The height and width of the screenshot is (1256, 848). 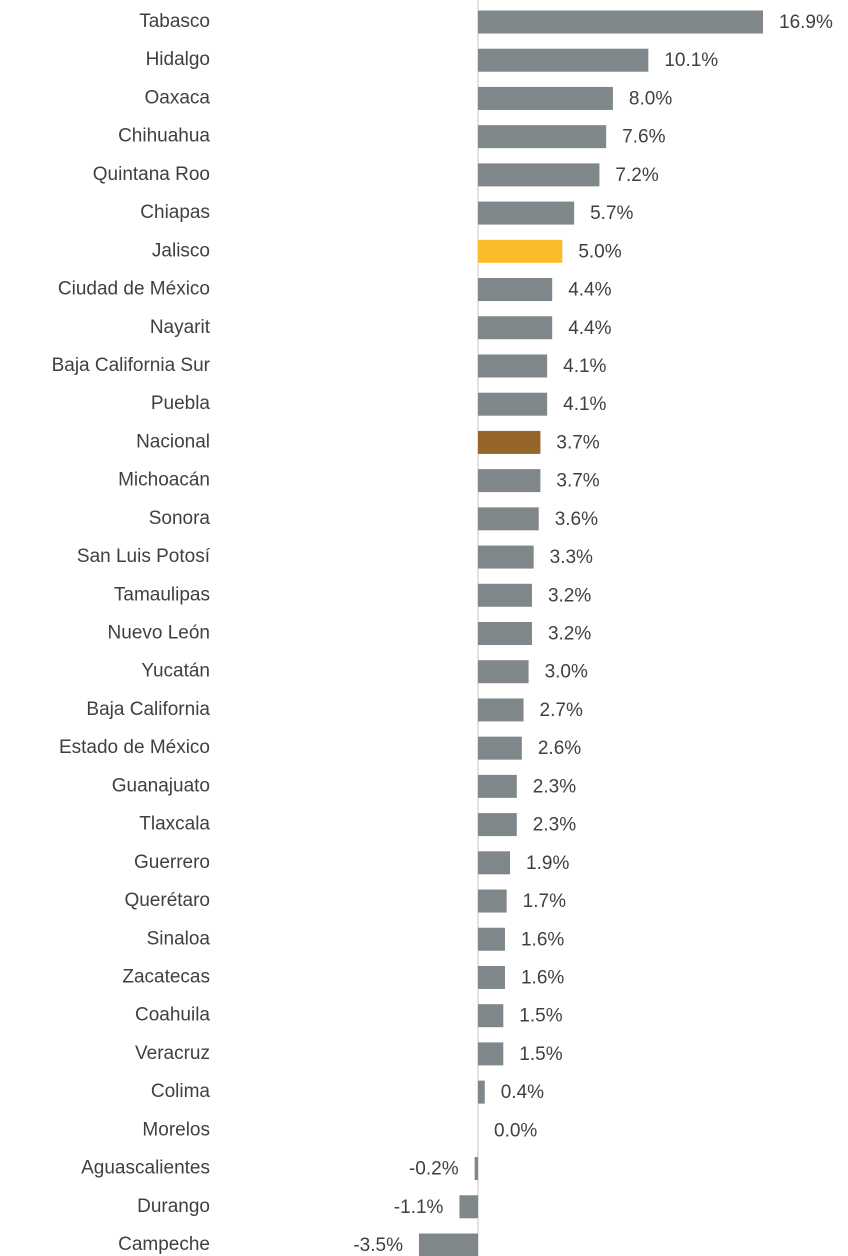 I want to click on value-label: 7.2%, so click(x=636, y=175).